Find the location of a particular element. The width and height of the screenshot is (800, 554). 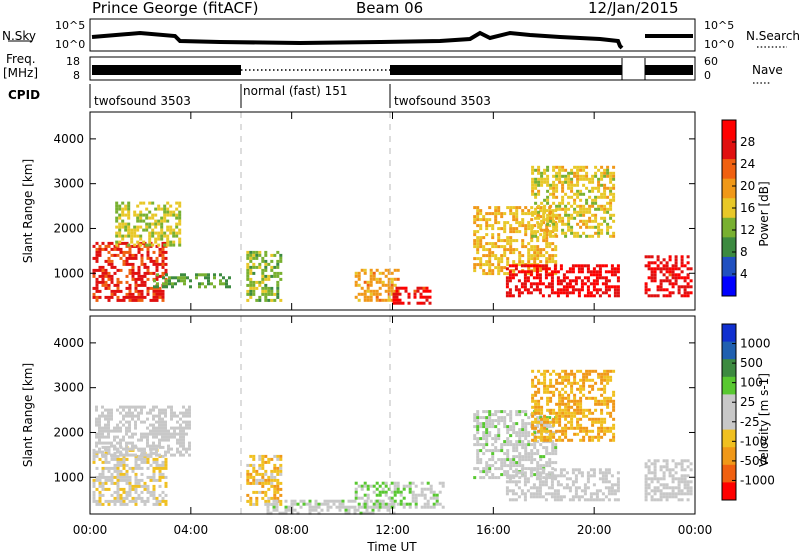

x-tick-label: 20:00 is located at coordinates (594, 530).